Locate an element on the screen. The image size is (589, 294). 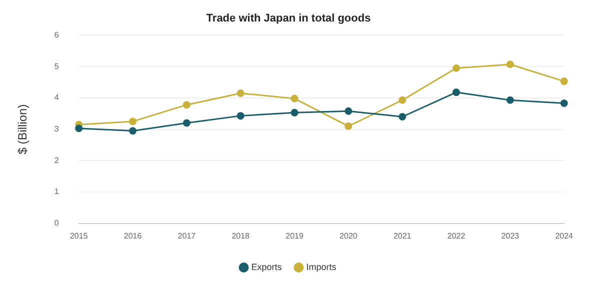
legend-label: Exports is located at coordinates (266, 267).